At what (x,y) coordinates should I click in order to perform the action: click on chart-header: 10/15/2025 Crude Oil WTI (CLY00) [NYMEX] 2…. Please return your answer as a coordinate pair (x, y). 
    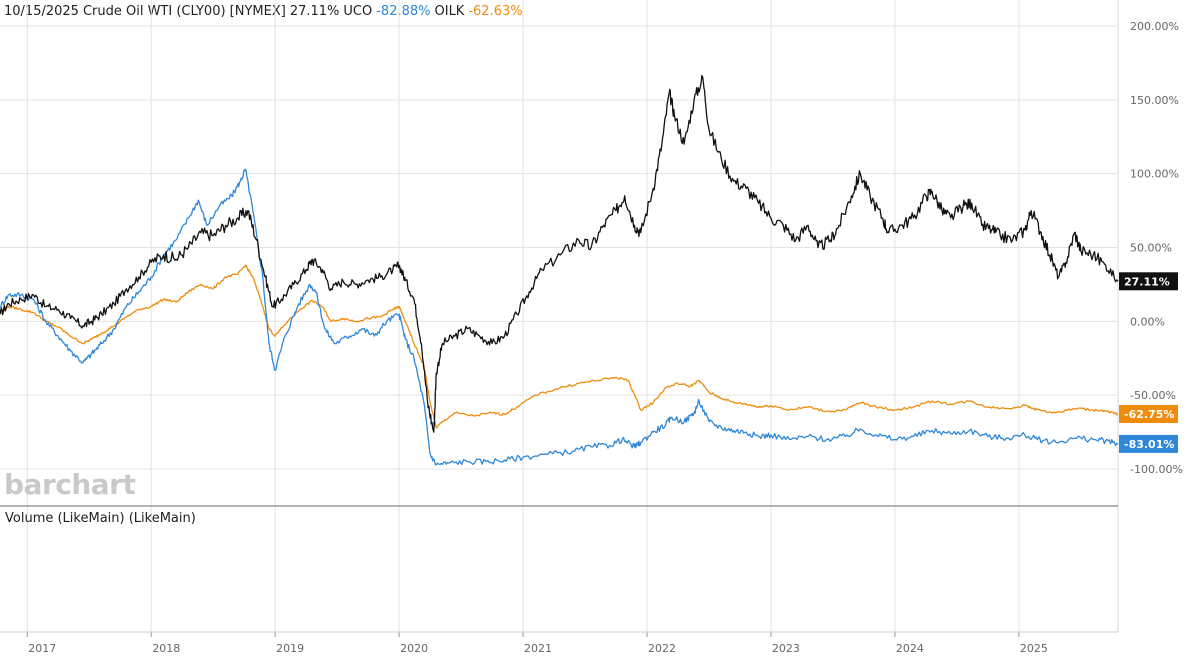
    Looking at the image, I should click on (265, 11).